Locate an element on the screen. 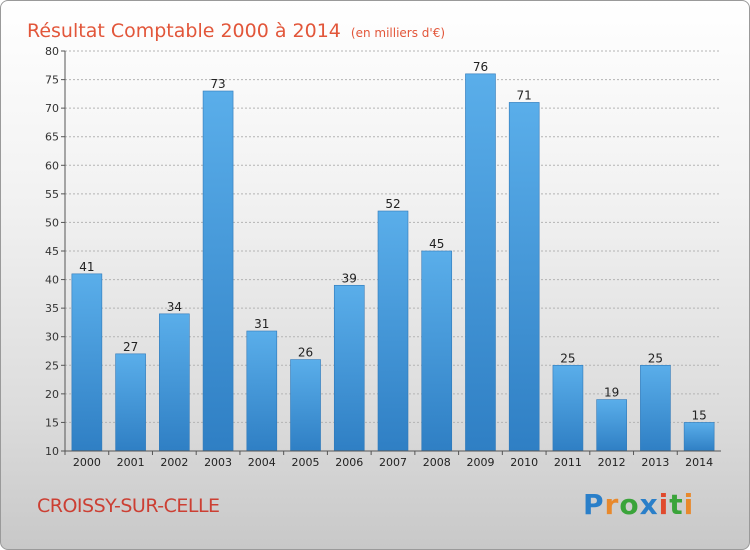 The image size is (750, 550). proxiti-logo: Proxiti is located at coordinates (638, 504).